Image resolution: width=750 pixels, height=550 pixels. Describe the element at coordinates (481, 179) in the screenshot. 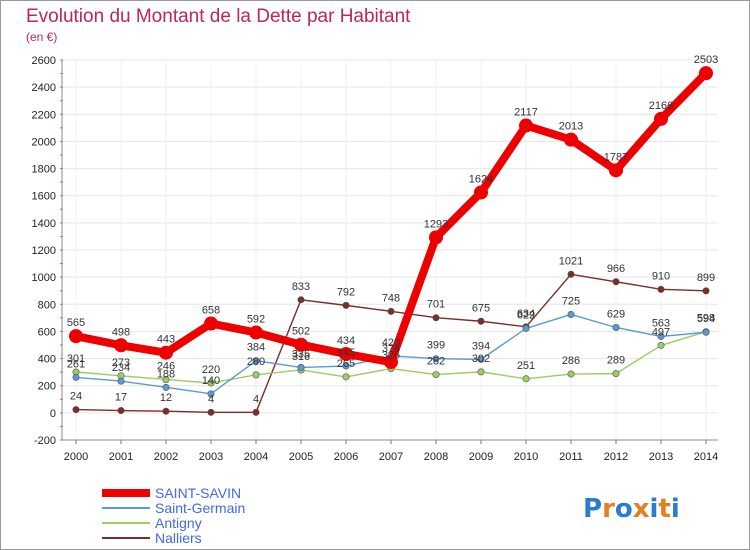

I see `data-label: 1624` at that location.